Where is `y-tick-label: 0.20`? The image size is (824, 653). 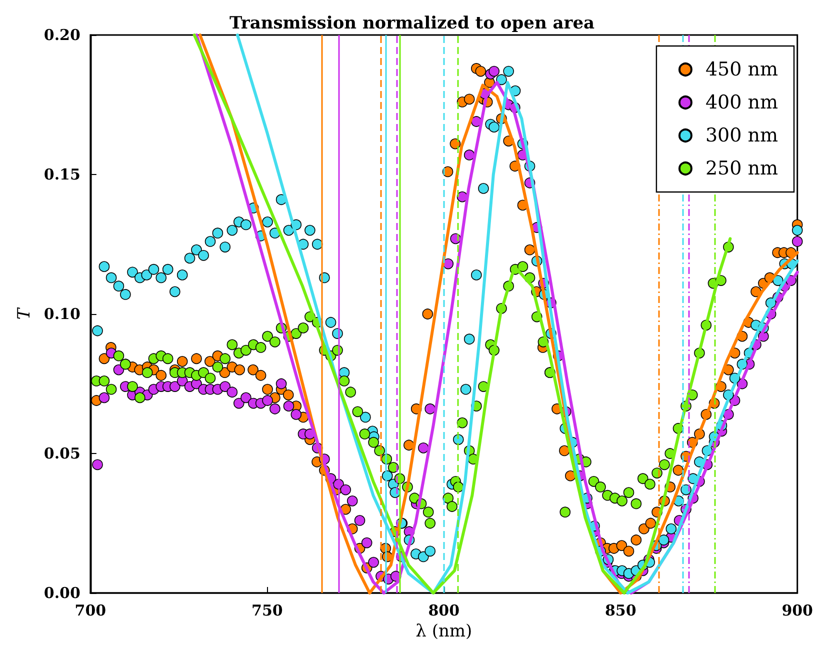 y-tick-label: 0.20 is located at coordinates (62, 35).